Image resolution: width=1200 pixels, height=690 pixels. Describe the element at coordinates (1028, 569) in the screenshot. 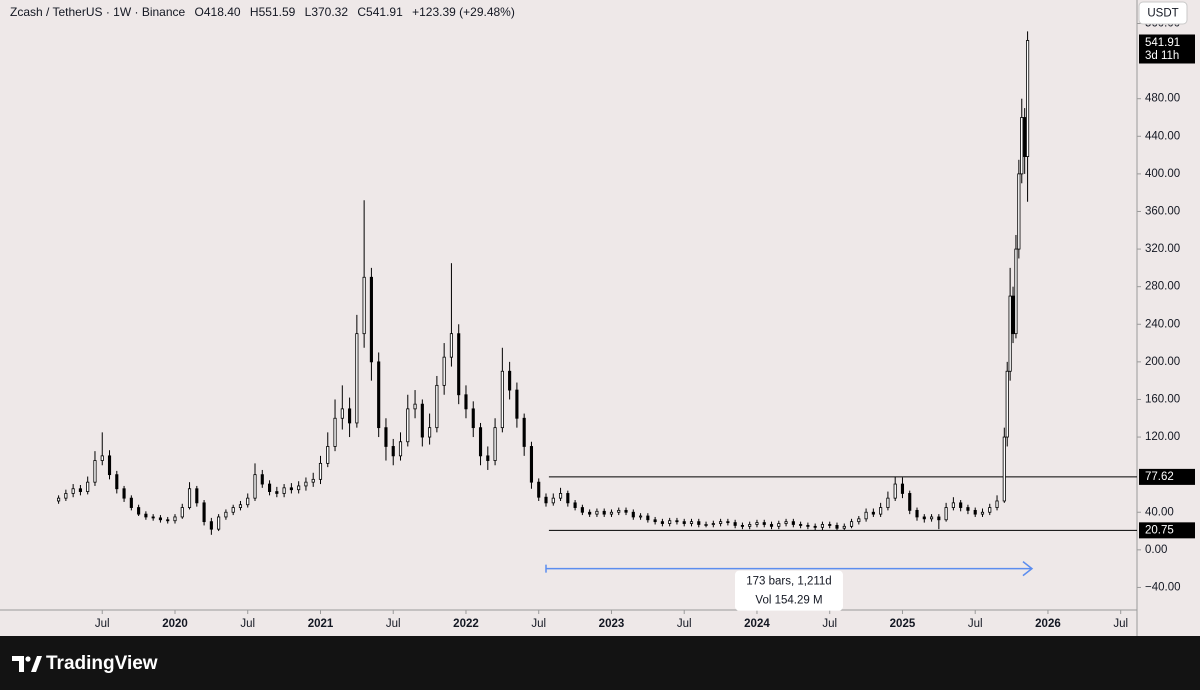

I see `measure-head` at that location.